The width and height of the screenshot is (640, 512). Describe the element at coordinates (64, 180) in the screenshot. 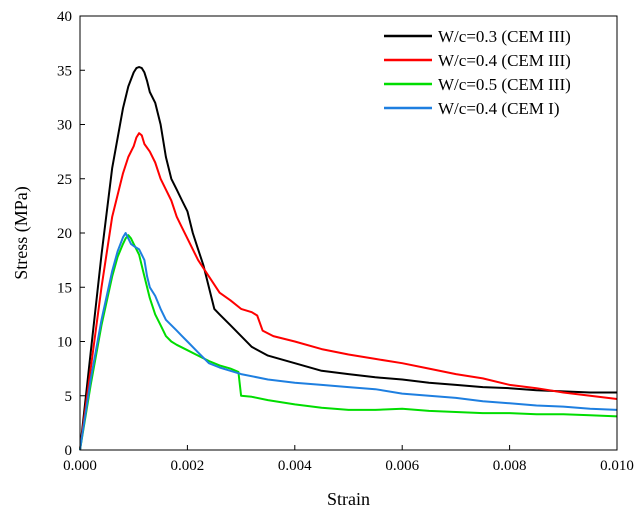

I see `y-tick-label: 25` at that location.